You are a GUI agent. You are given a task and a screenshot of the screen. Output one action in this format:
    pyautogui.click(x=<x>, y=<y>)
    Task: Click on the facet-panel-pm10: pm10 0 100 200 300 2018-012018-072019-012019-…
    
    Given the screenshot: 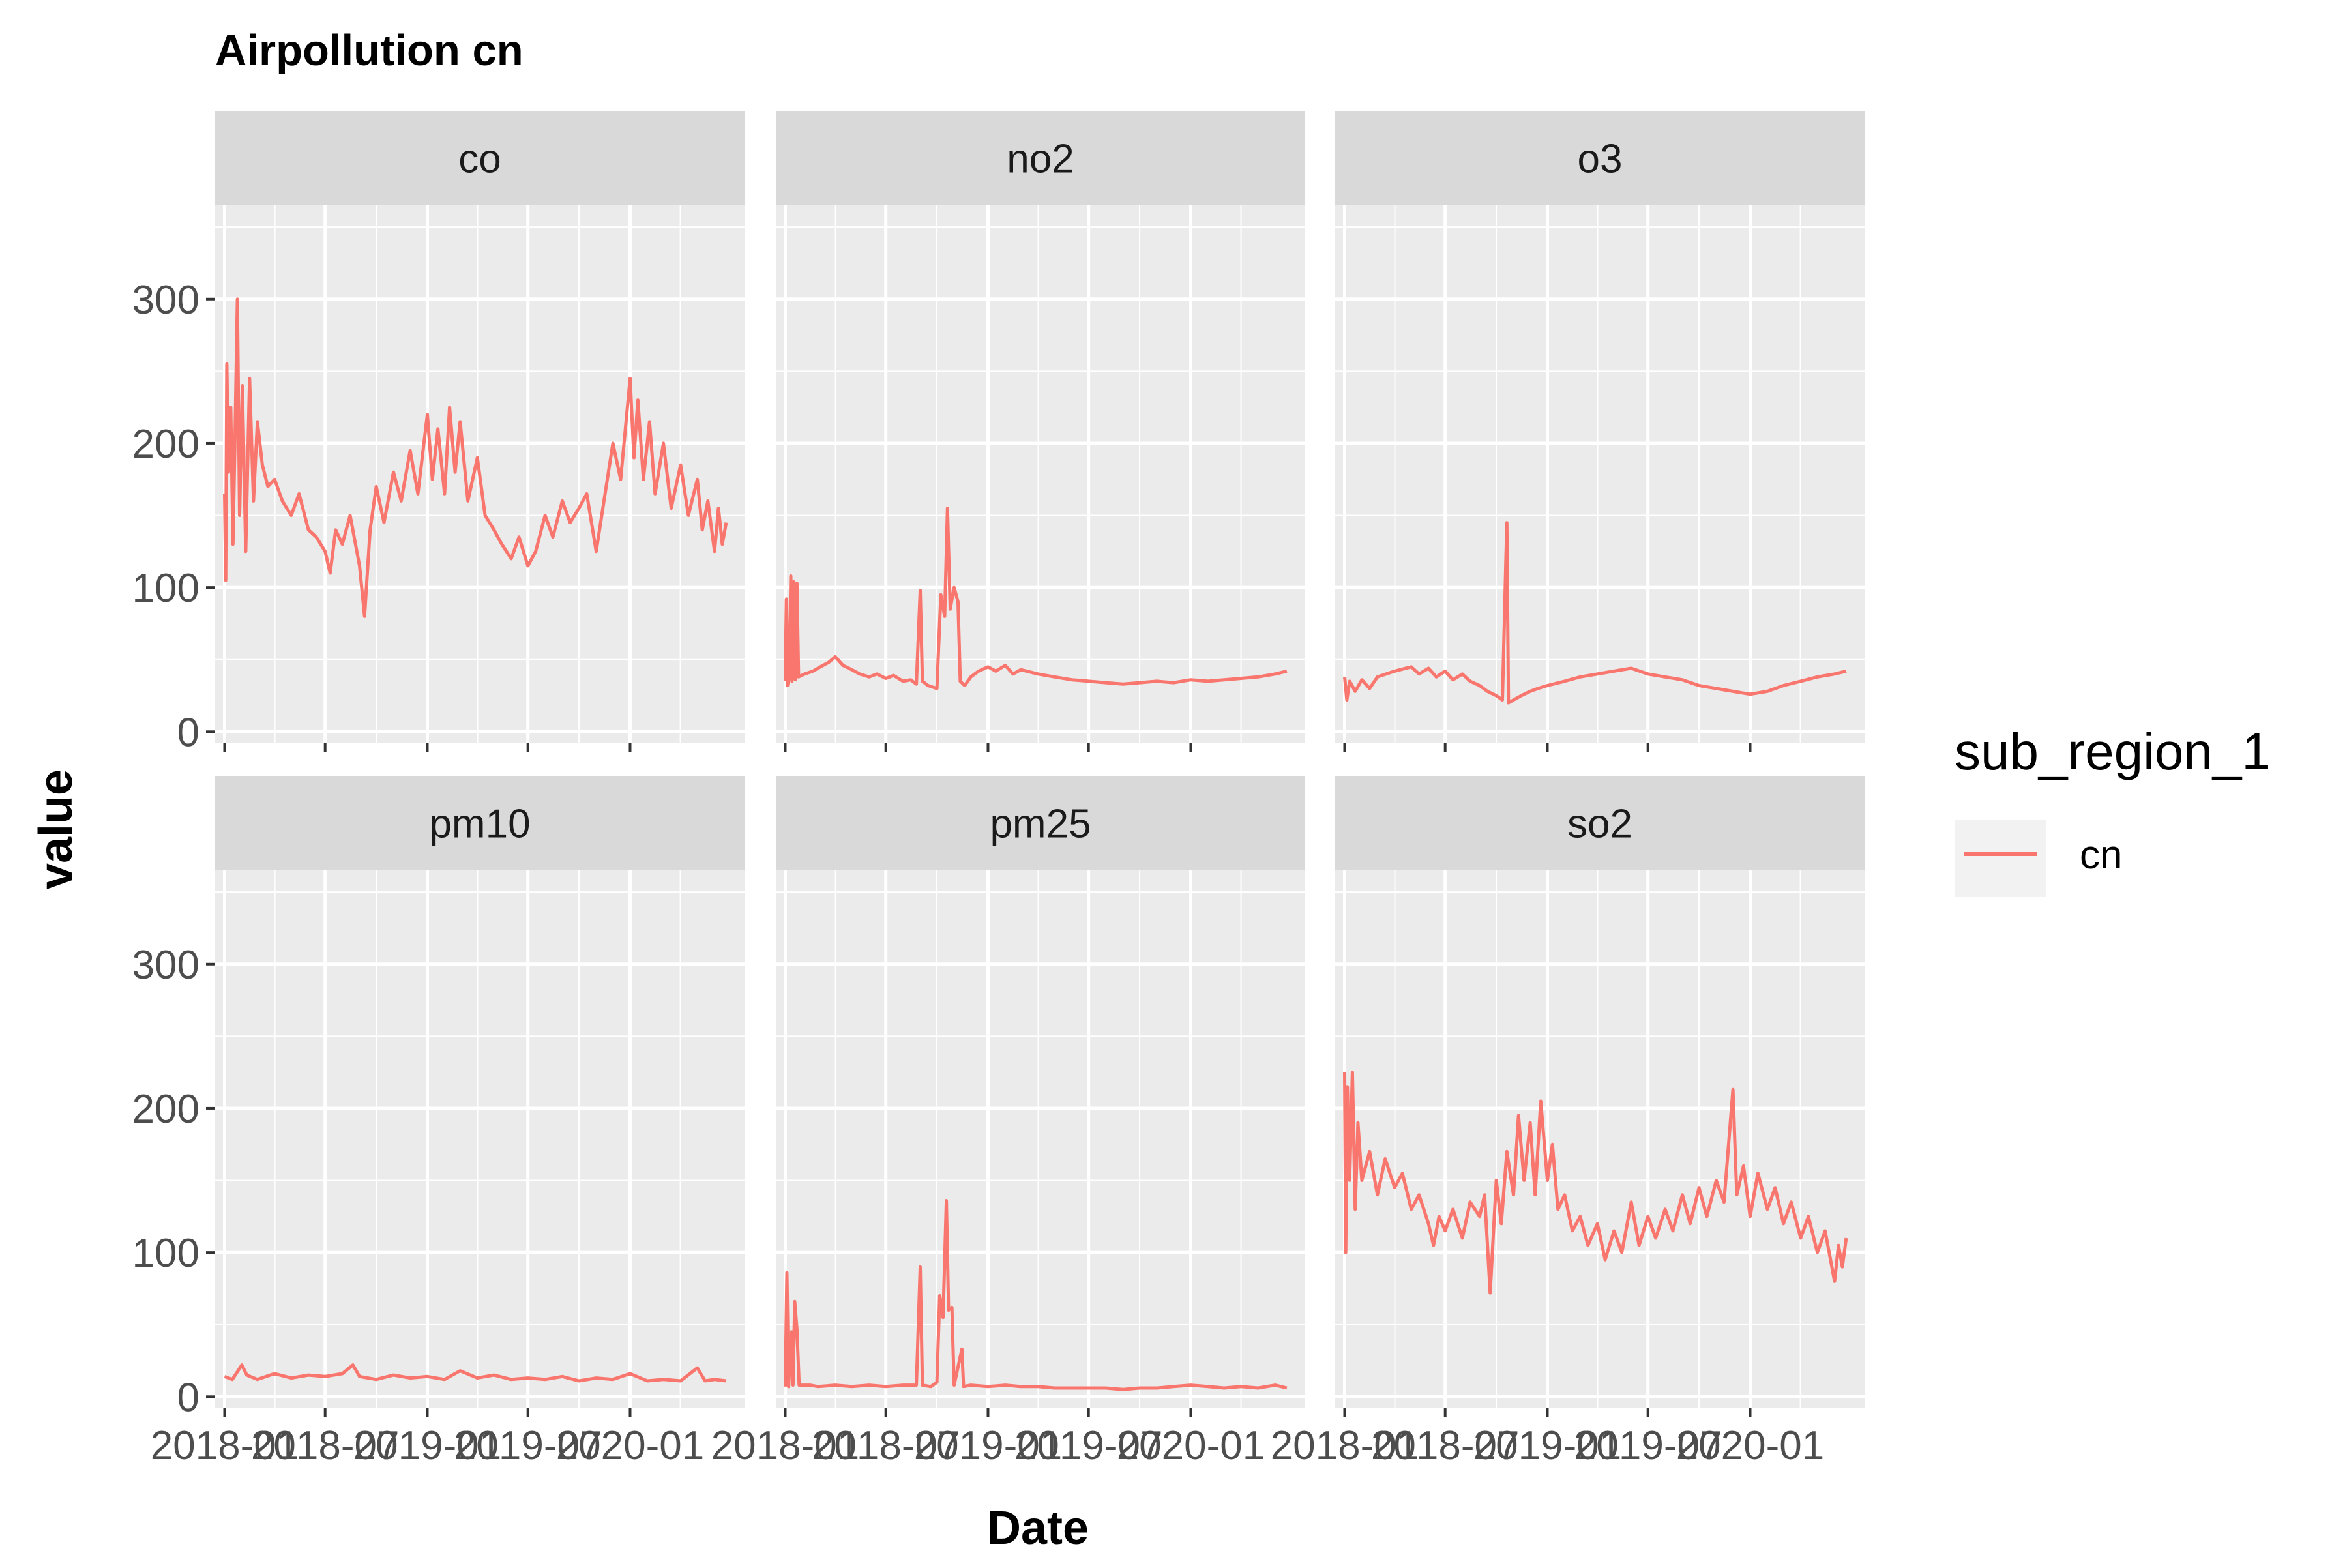 What is the action you would take?
    pyautogui.click(x=438, y=1122)
    